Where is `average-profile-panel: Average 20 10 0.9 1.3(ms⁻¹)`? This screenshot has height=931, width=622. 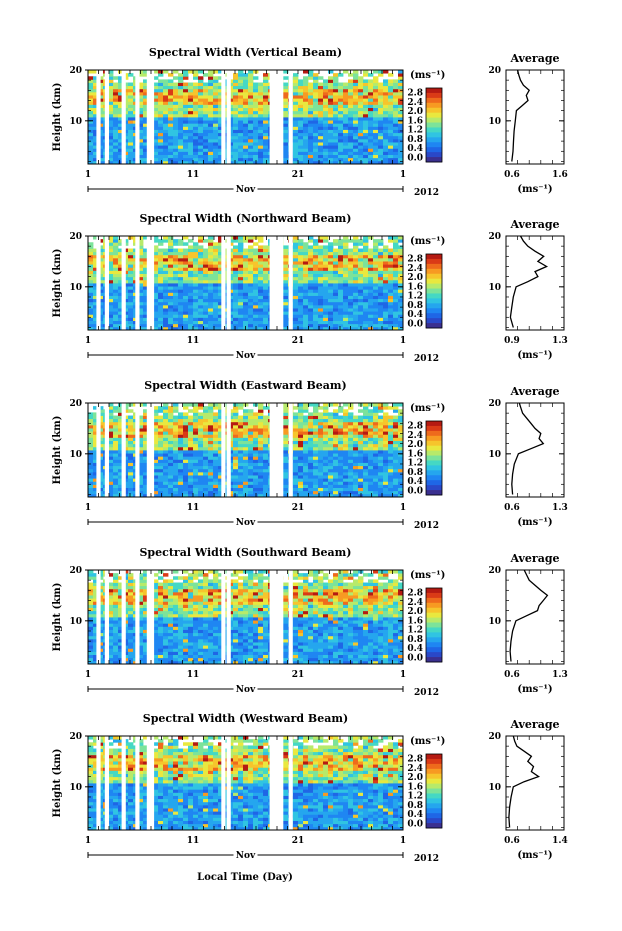
average-profile-panel: Average 20 10 0.9 1.3(ms⁻¹) is located at coordinates (527, 289).